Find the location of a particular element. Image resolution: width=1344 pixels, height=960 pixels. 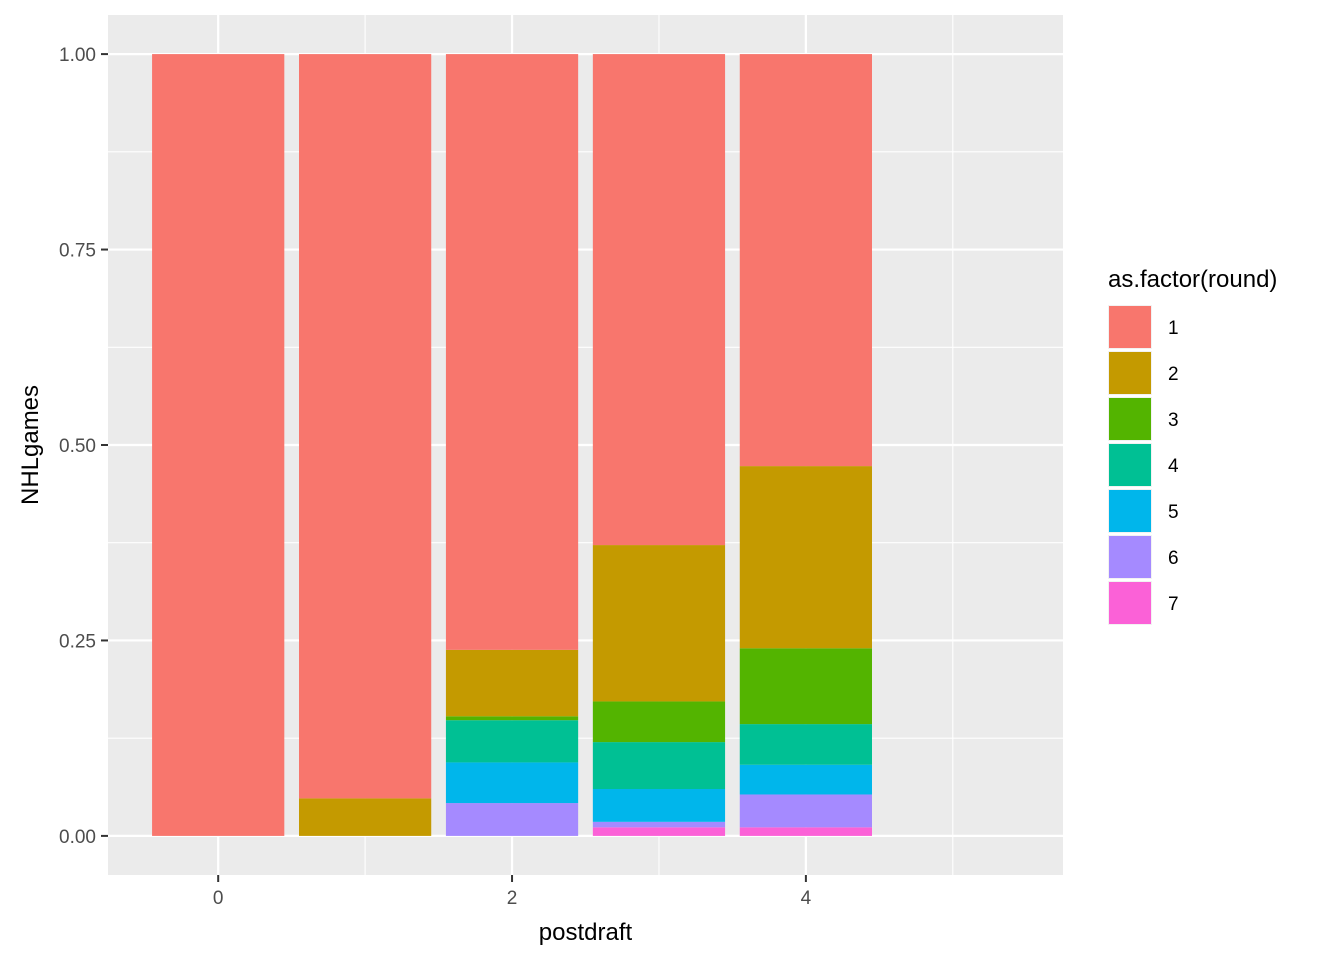

bar-segment-x4-round5 is located at coordinates (805, 779).